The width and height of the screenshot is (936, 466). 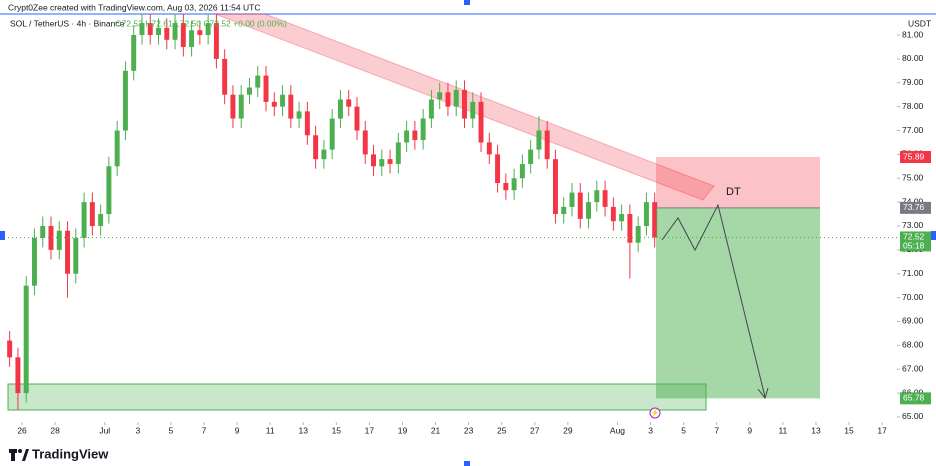 I want to click on stop-zone, so click(x=738, y=182).